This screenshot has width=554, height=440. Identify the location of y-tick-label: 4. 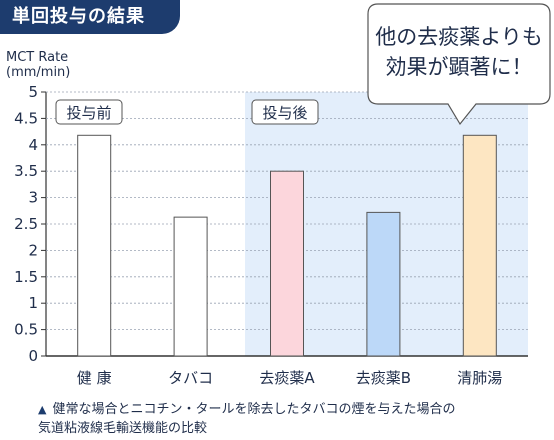
(33, 145).